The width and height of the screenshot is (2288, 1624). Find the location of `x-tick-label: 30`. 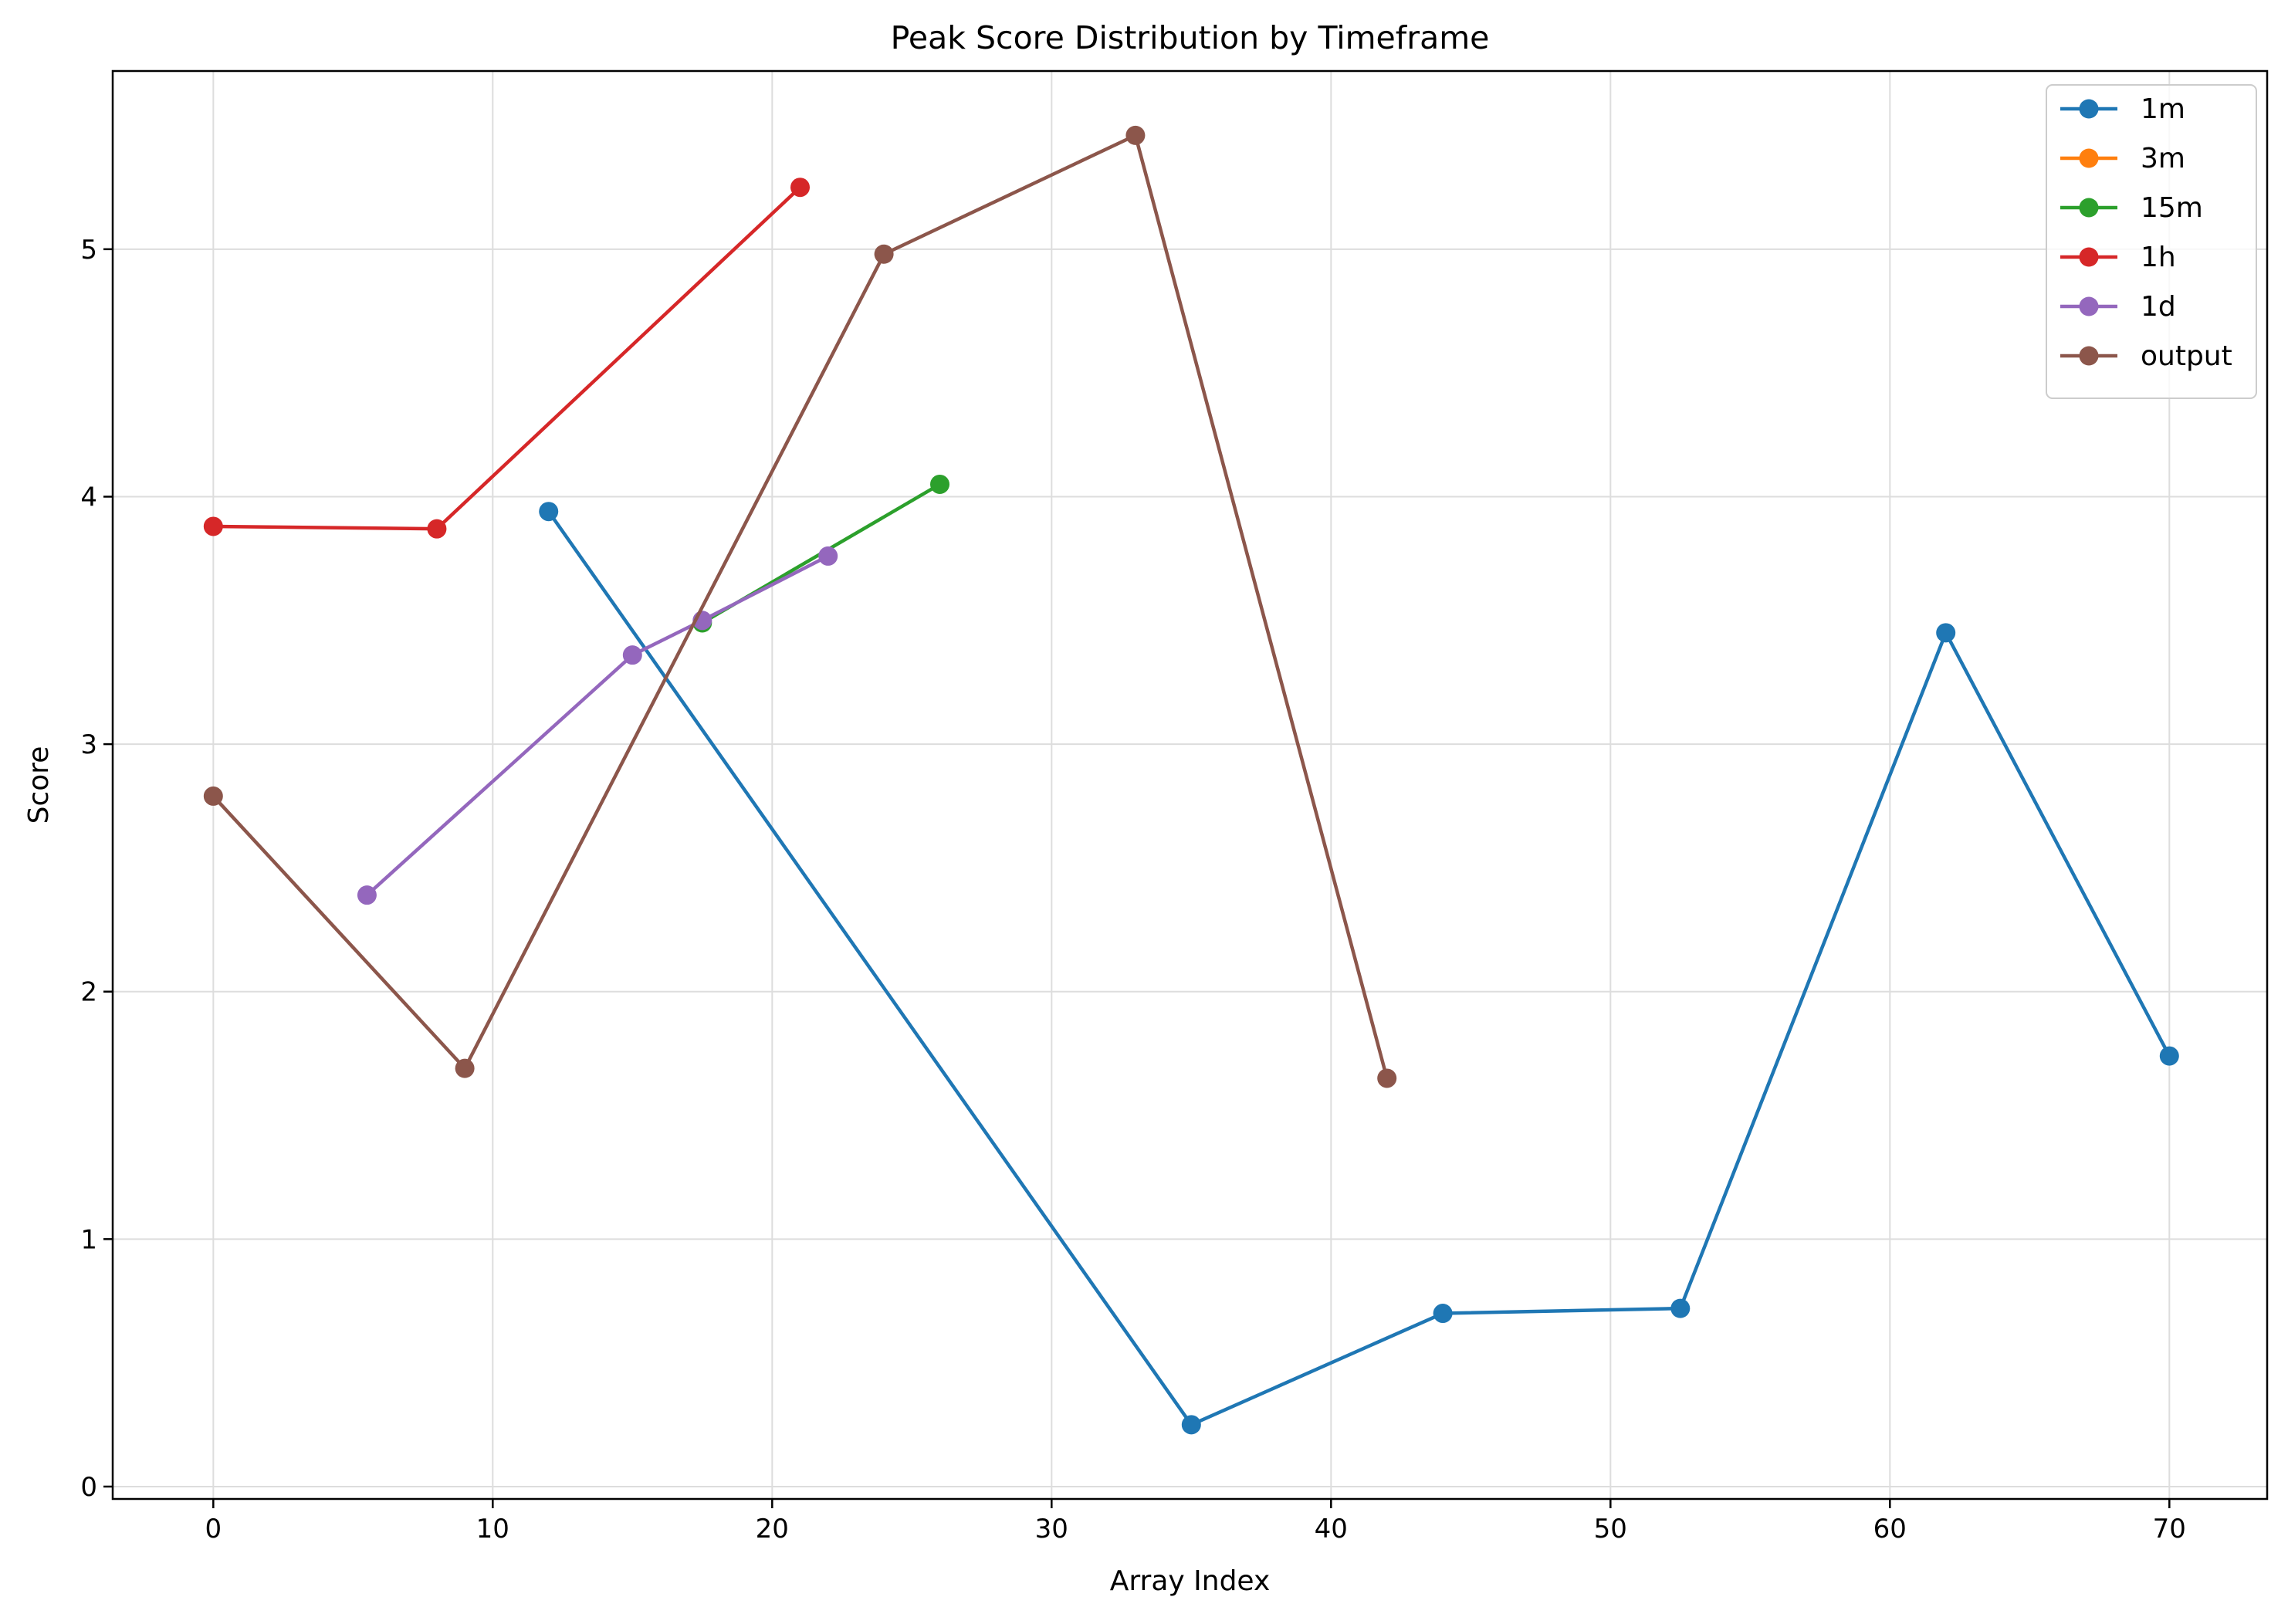

x-tick-label: 30 is located at coordinates (1051, 1529).